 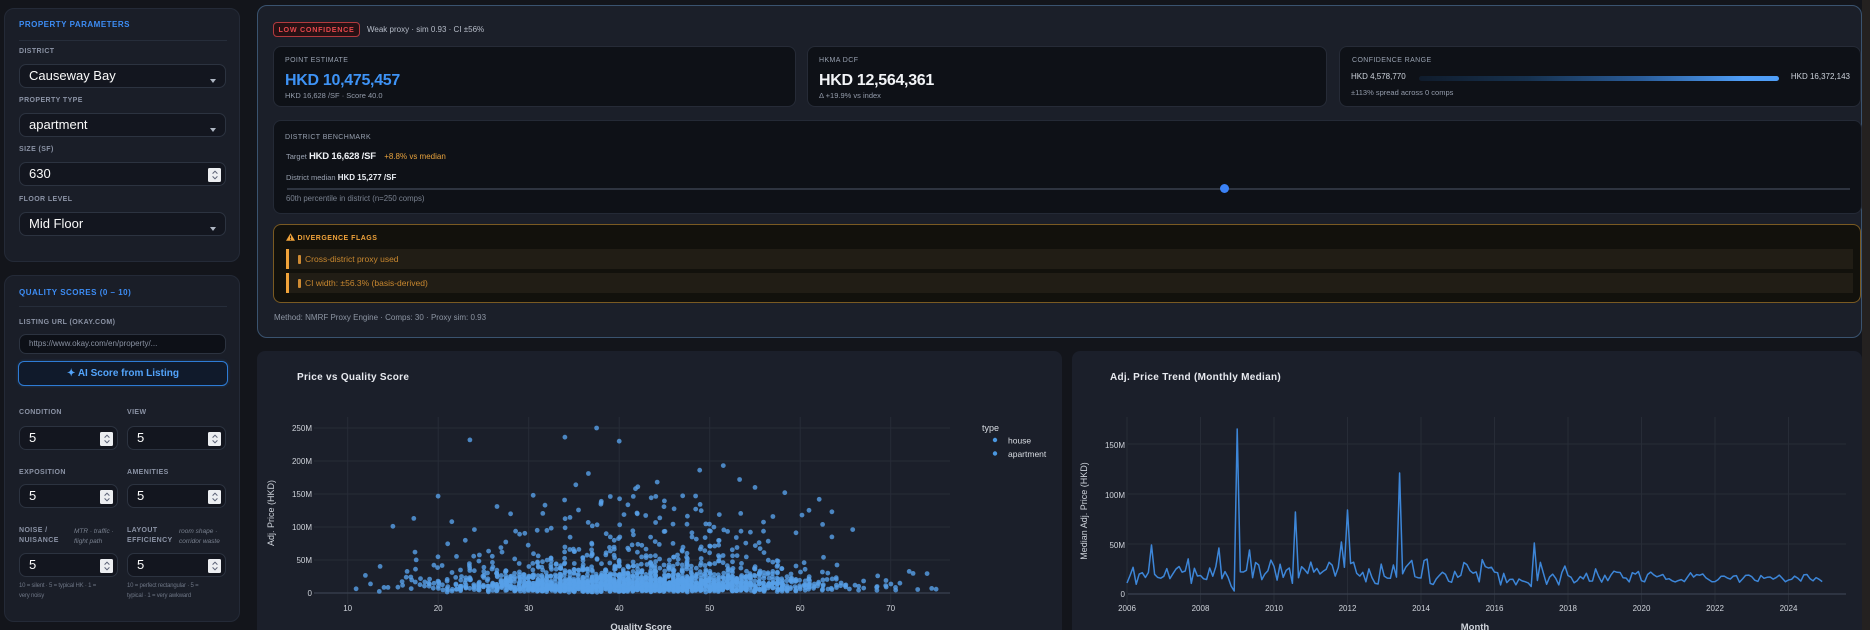 I want to click on svg-text: 30, so click(x=528, y=608).